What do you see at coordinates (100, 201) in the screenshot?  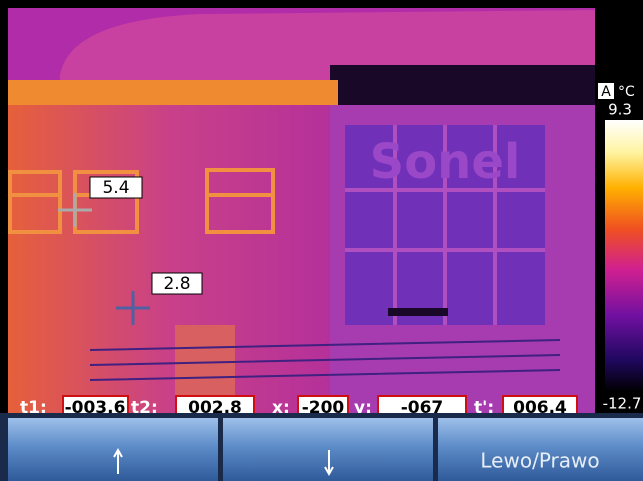 I see `measurement-point-1: 5.4` at bounding box center [100, 201].